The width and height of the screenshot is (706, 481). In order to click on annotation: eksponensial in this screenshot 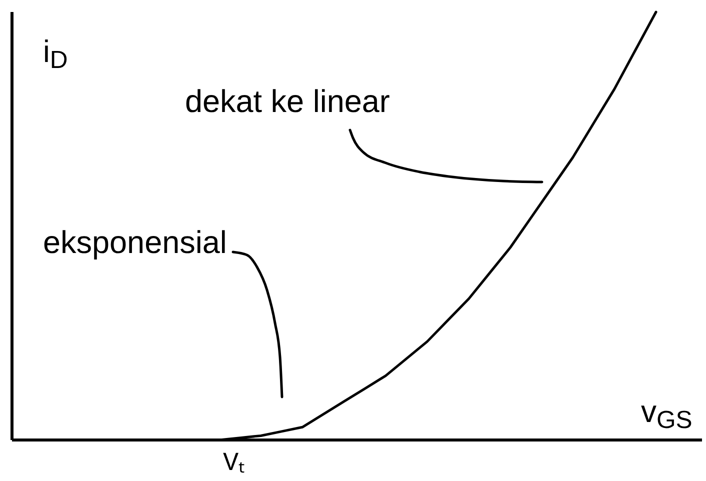, I will do `click(135, 242)`.